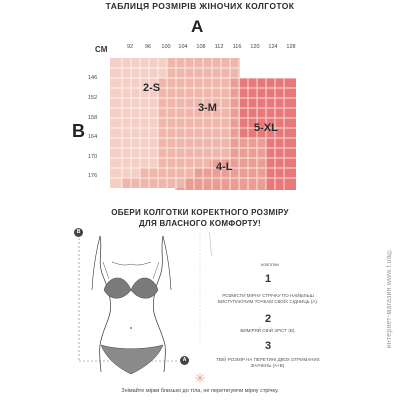  I want to click on y-tick: 152, so click(93, 98).